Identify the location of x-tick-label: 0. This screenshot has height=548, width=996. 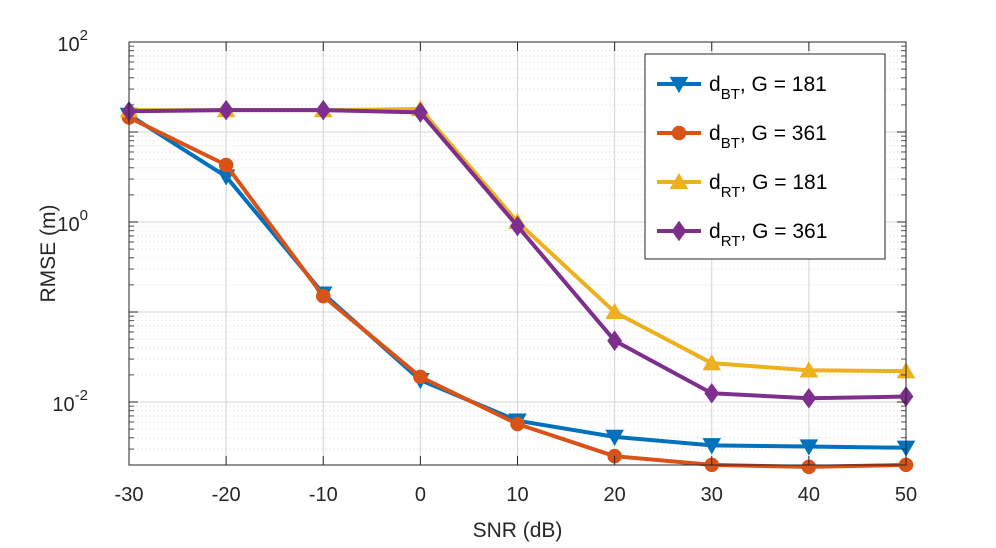
(420, 495).